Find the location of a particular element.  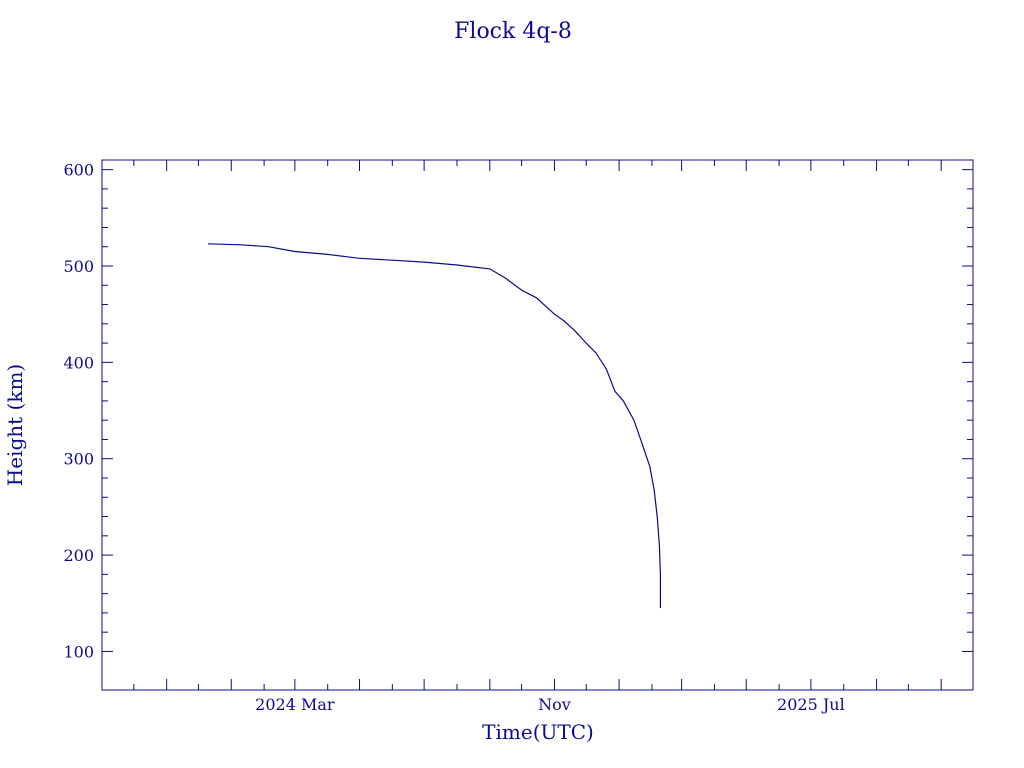

y-tick-label: 400 is located at coordinates (78, 362).